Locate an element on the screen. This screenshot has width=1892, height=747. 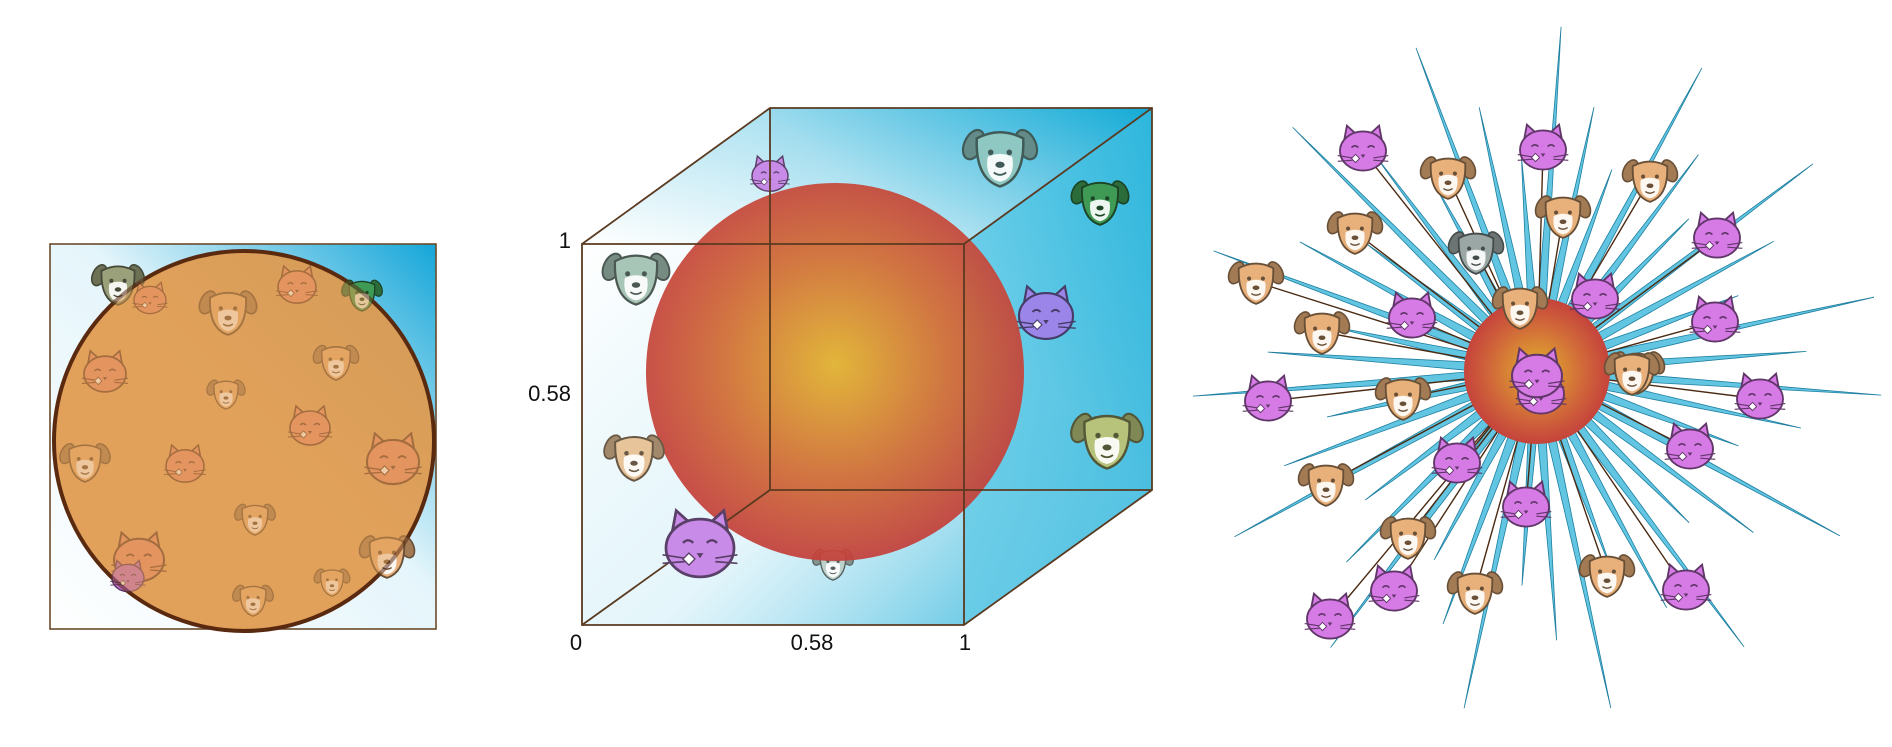
left-orange-disc is located at coordinates (244, 441).